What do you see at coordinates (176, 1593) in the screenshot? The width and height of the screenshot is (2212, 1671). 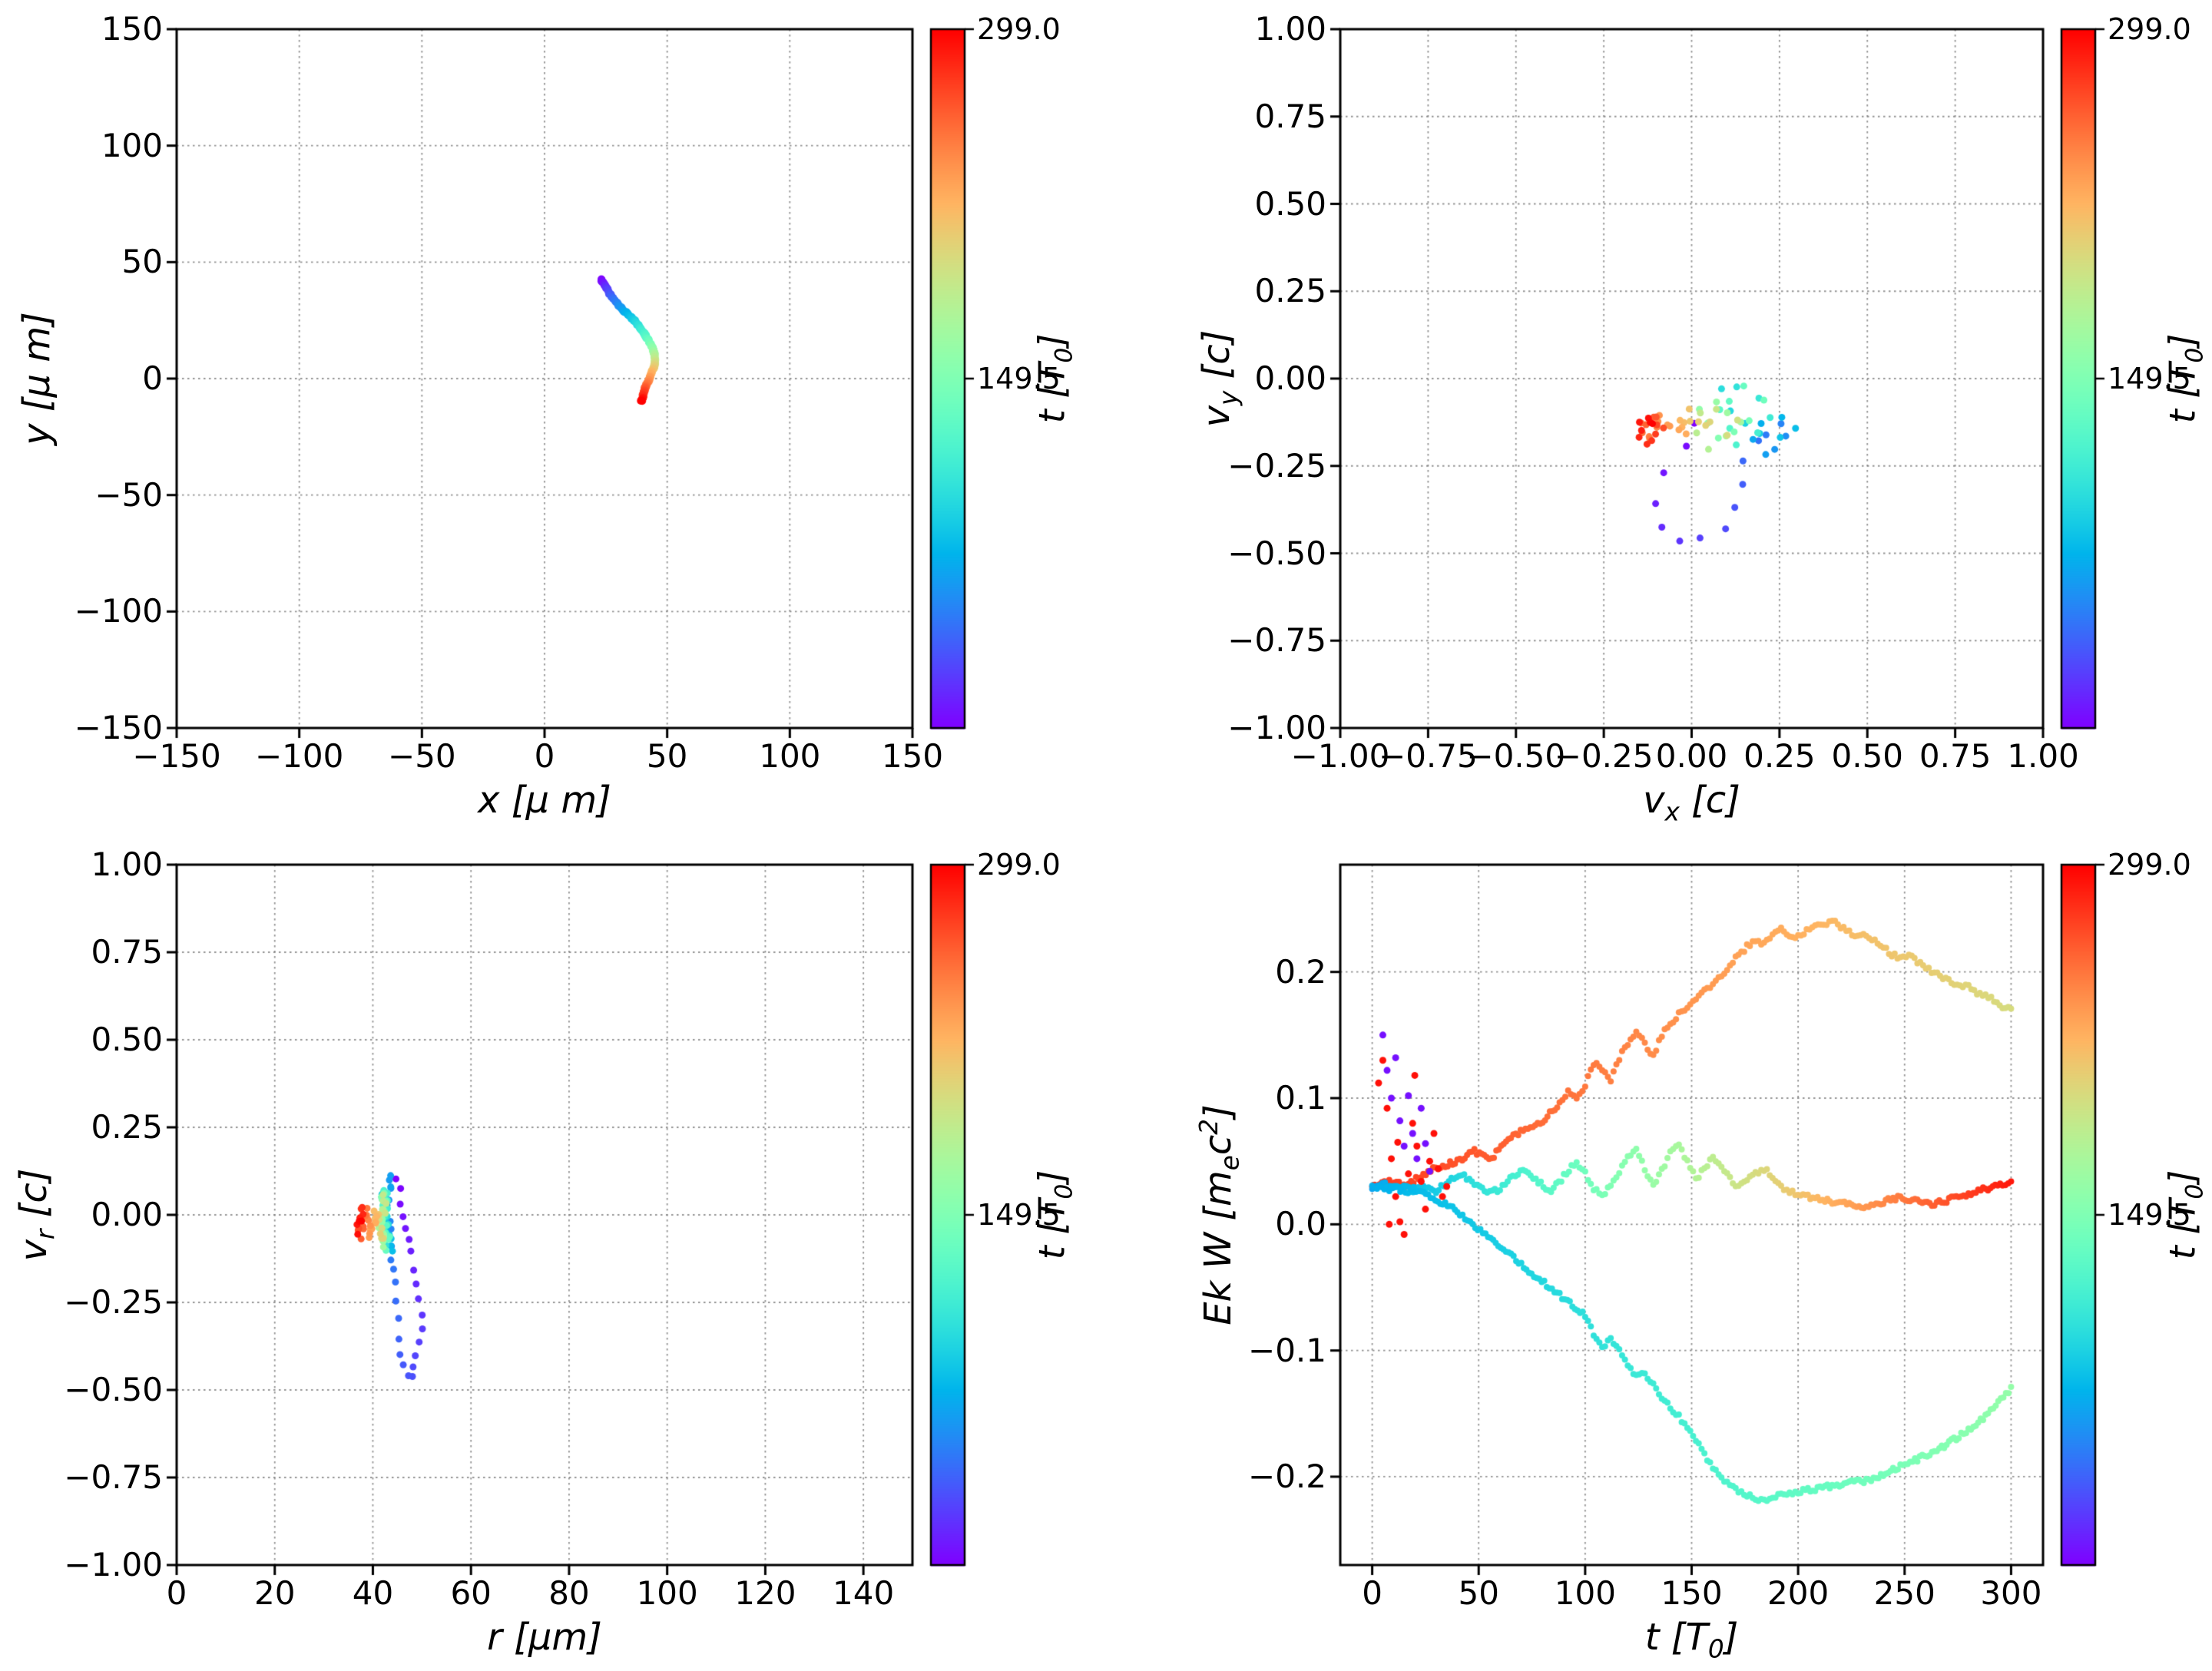 I see `rvr-x-tick-label: 0` at bounding box center [176, 1593].